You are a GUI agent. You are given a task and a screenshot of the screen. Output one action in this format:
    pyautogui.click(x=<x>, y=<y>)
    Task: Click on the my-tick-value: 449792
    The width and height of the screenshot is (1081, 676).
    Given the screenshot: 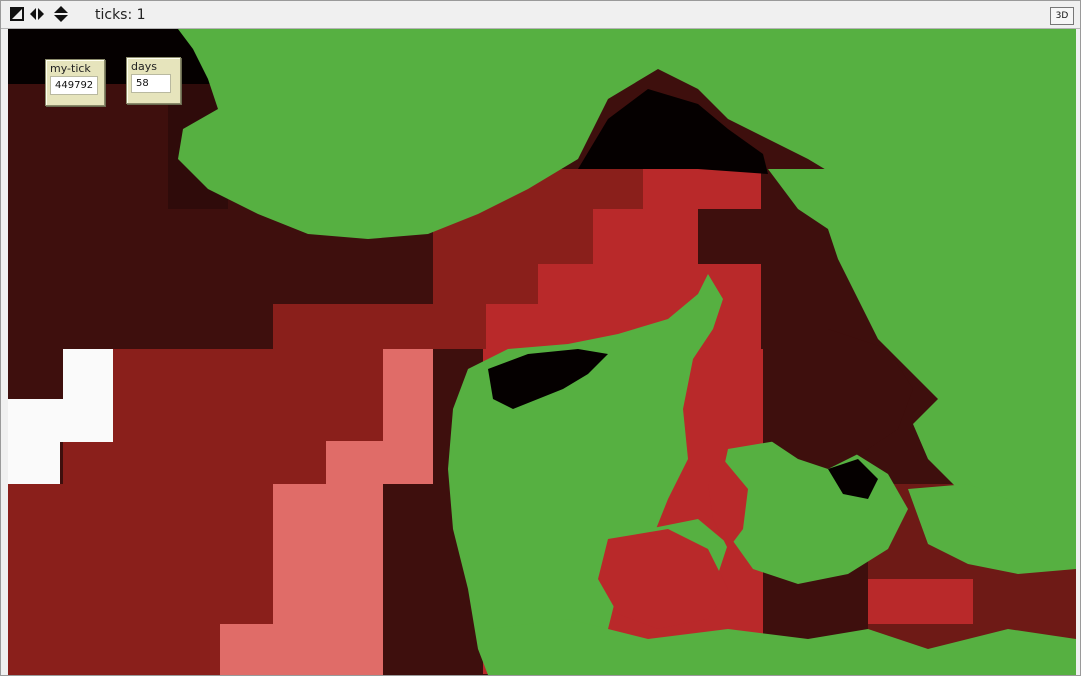 What is the action you would take?
    pyautogui.click(x=74, y=85)
    